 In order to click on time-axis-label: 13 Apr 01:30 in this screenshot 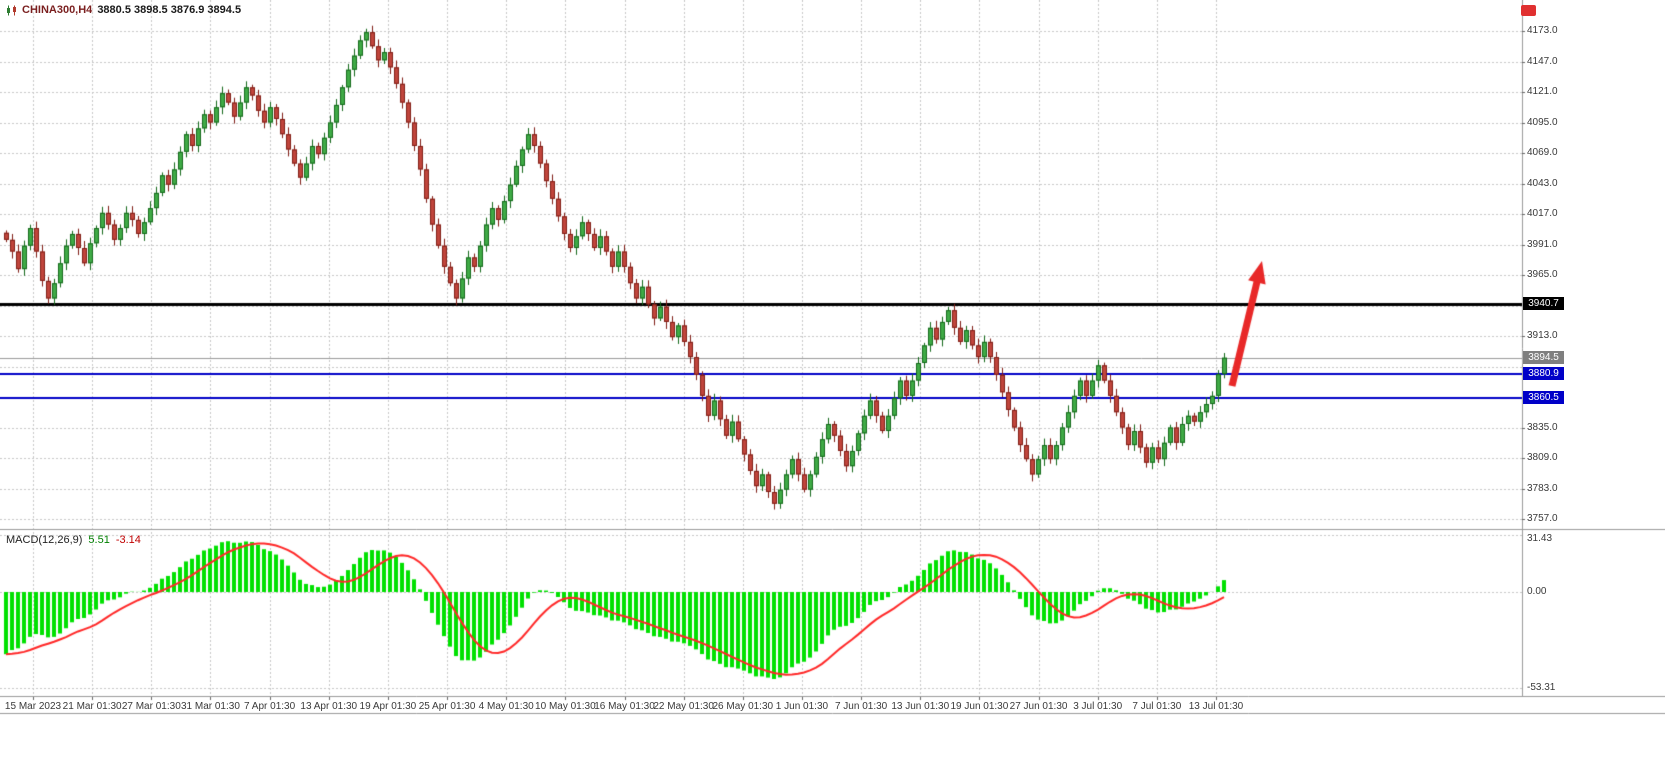, I will do `click(329, 706)`.